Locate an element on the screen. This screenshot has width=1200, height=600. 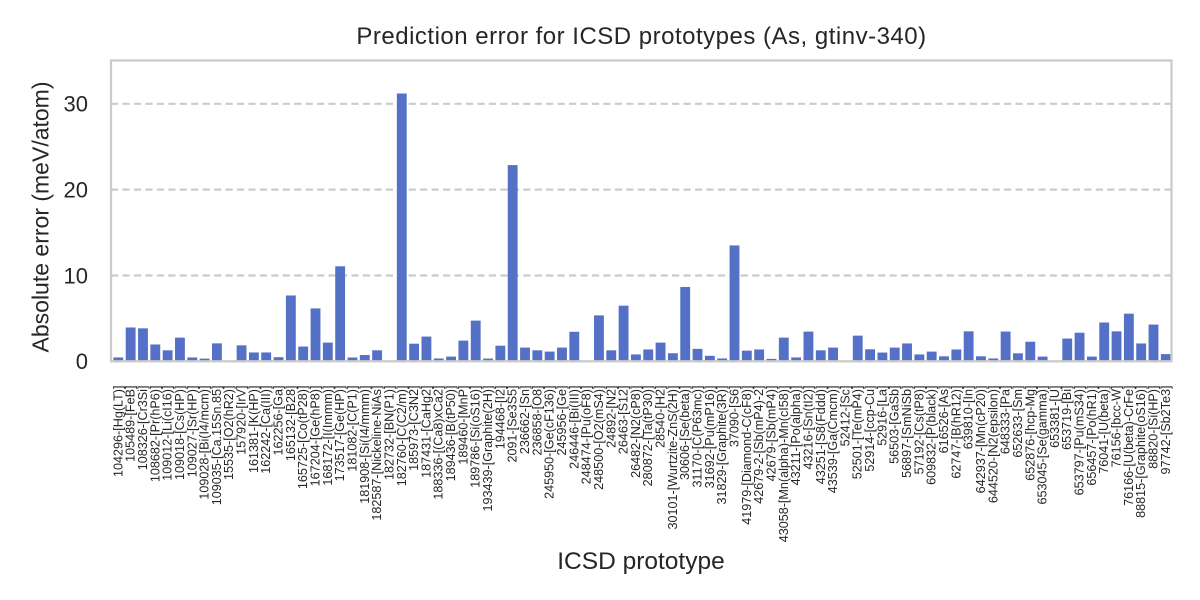
svg-text: 181908-[Si(I4/mmm)] is located at coordinates (365, 445).